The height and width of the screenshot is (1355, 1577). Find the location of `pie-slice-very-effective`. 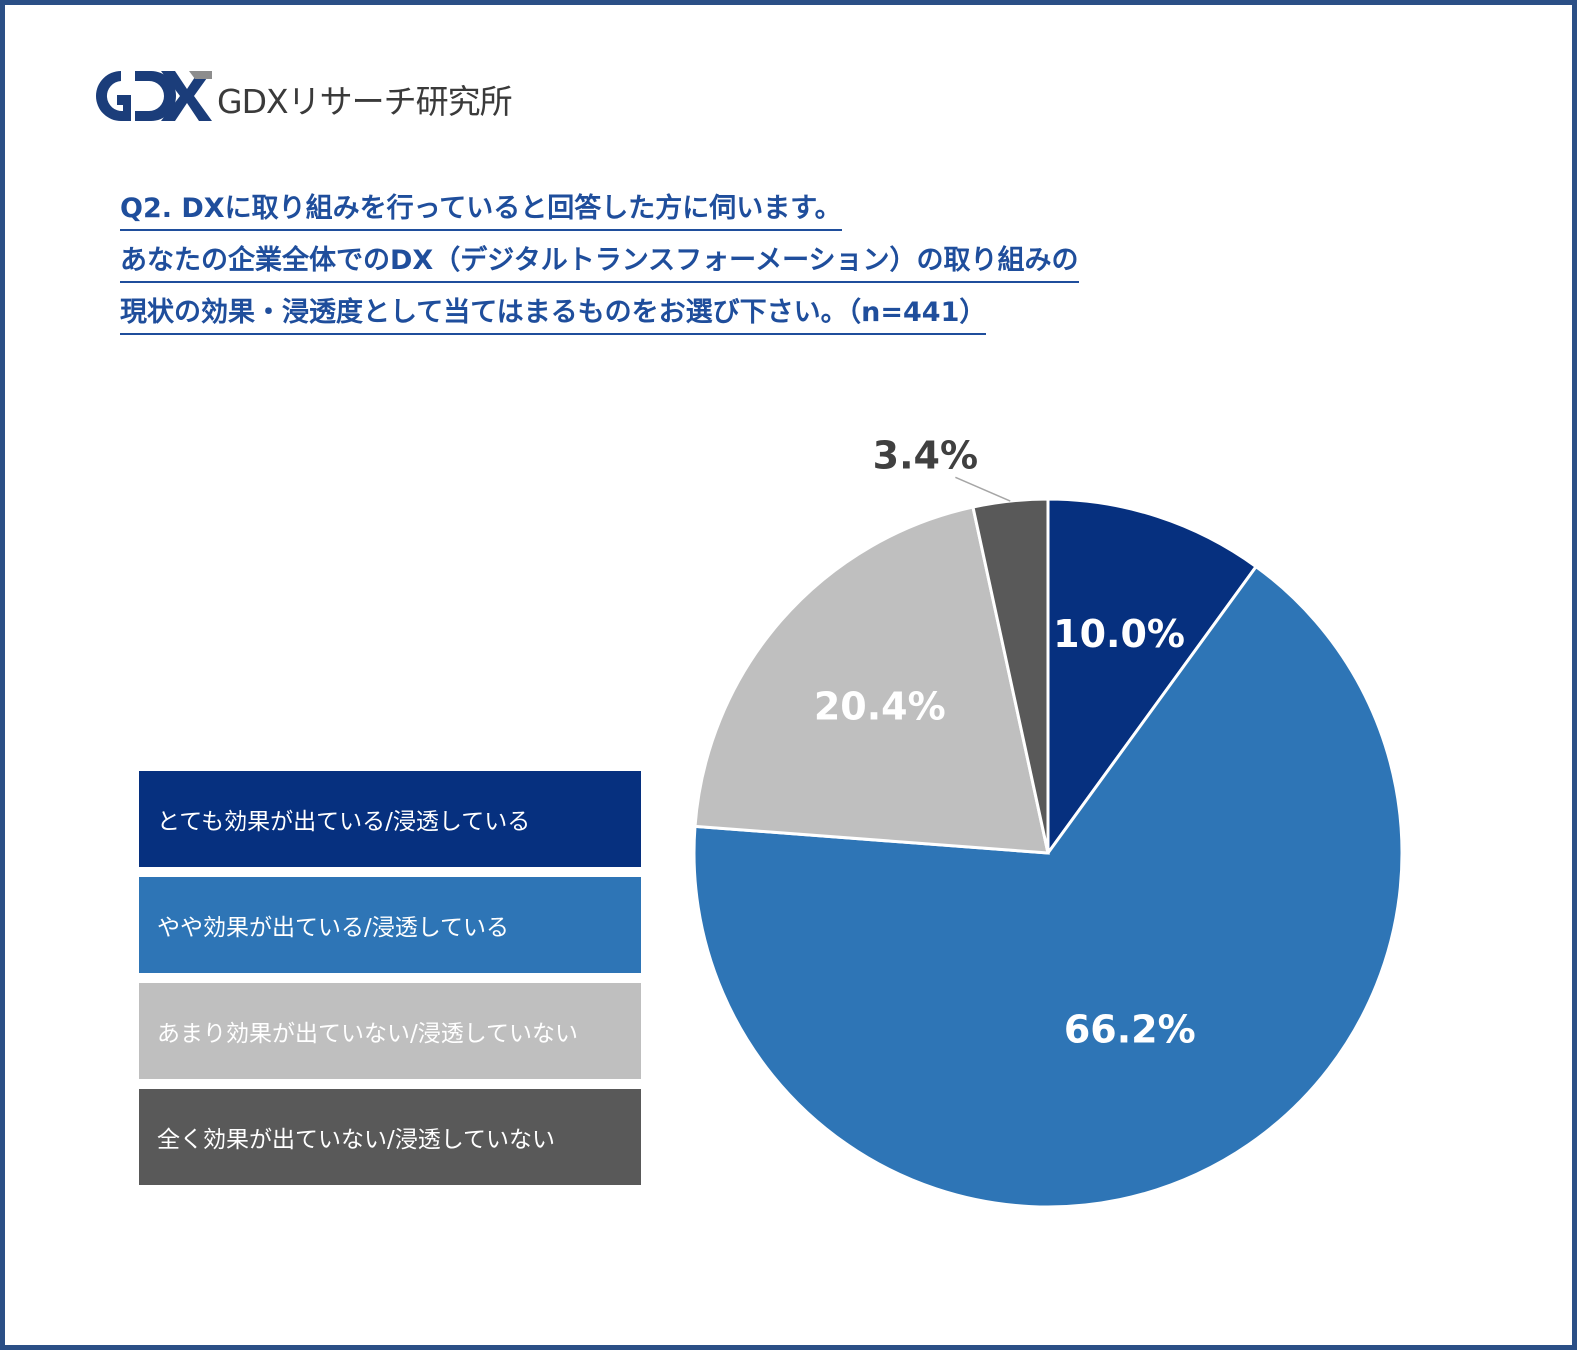

pie-slice-very-effective is located at coordinates (1152, 677).